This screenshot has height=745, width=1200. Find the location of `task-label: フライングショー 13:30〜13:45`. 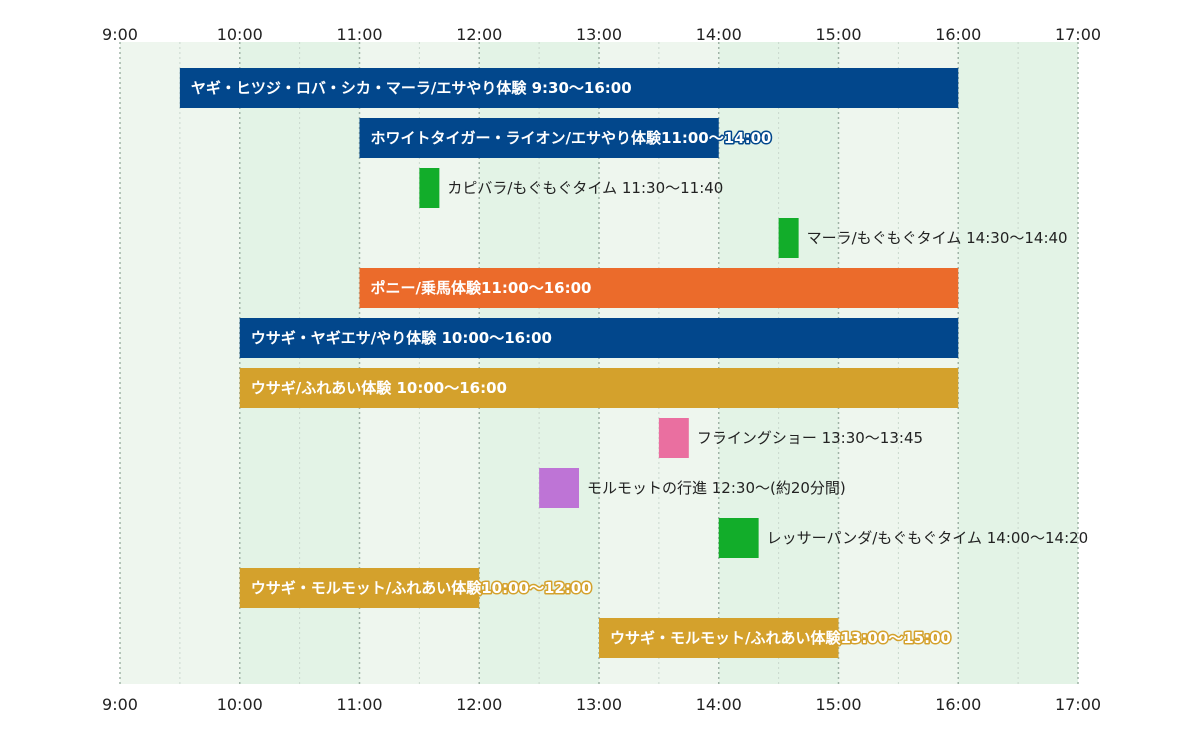

task-label: フライングショー 13:30〜13:45 is located at coordinates (810, 438).